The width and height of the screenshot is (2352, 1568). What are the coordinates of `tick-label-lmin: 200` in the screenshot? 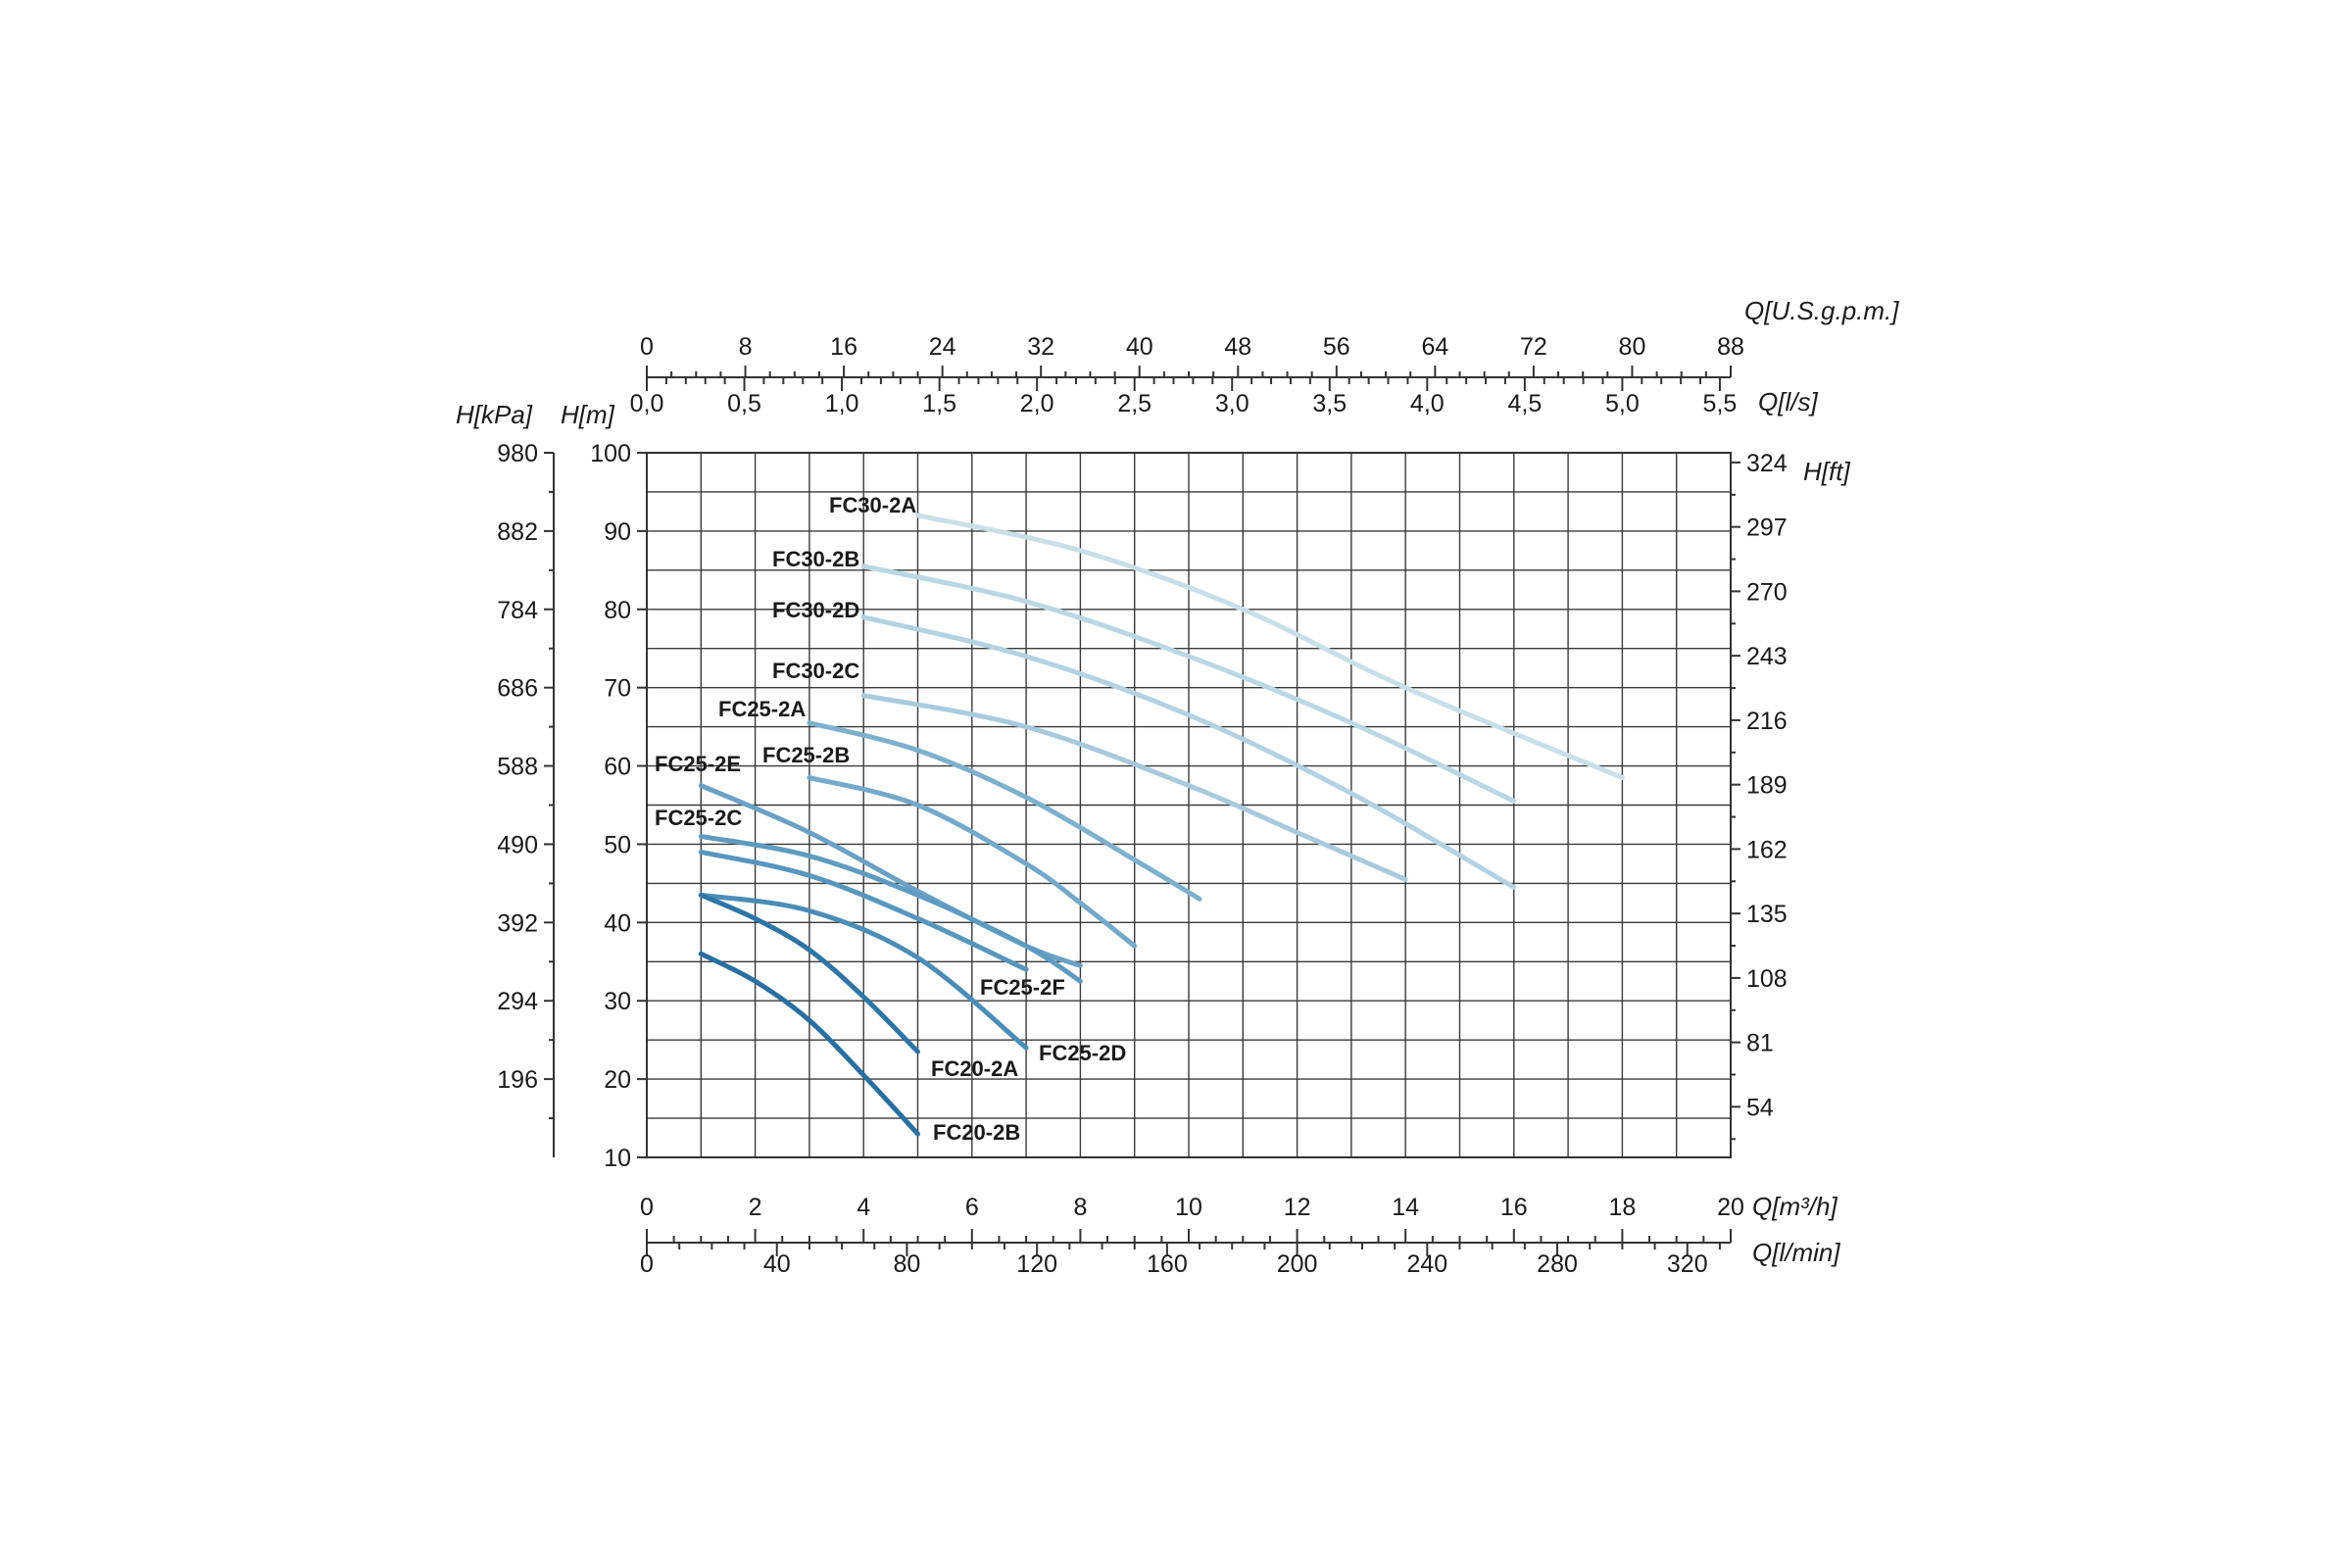 It's located at (1297, 1264).